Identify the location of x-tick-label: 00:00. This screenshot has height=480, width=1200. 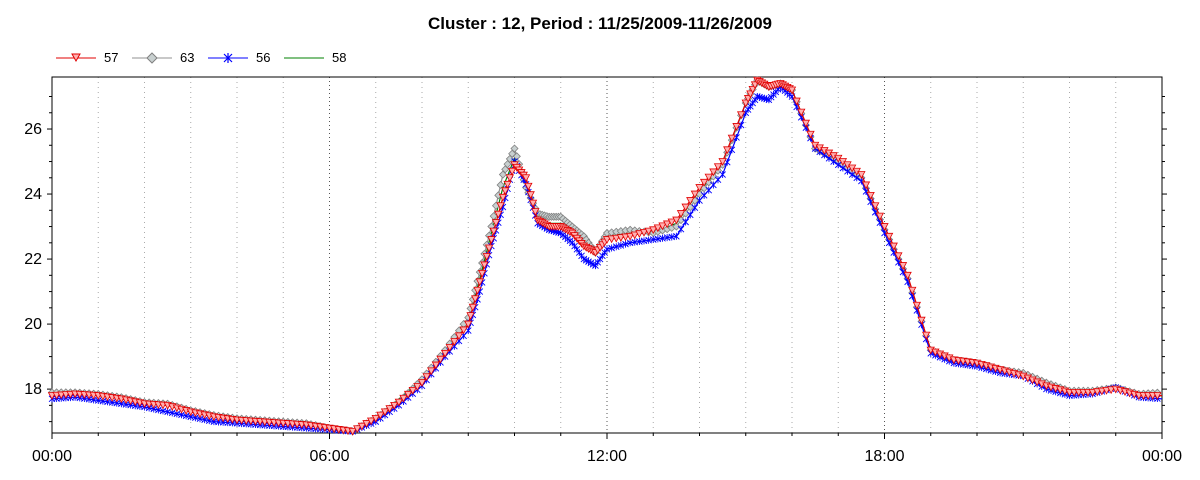
(52, 456).